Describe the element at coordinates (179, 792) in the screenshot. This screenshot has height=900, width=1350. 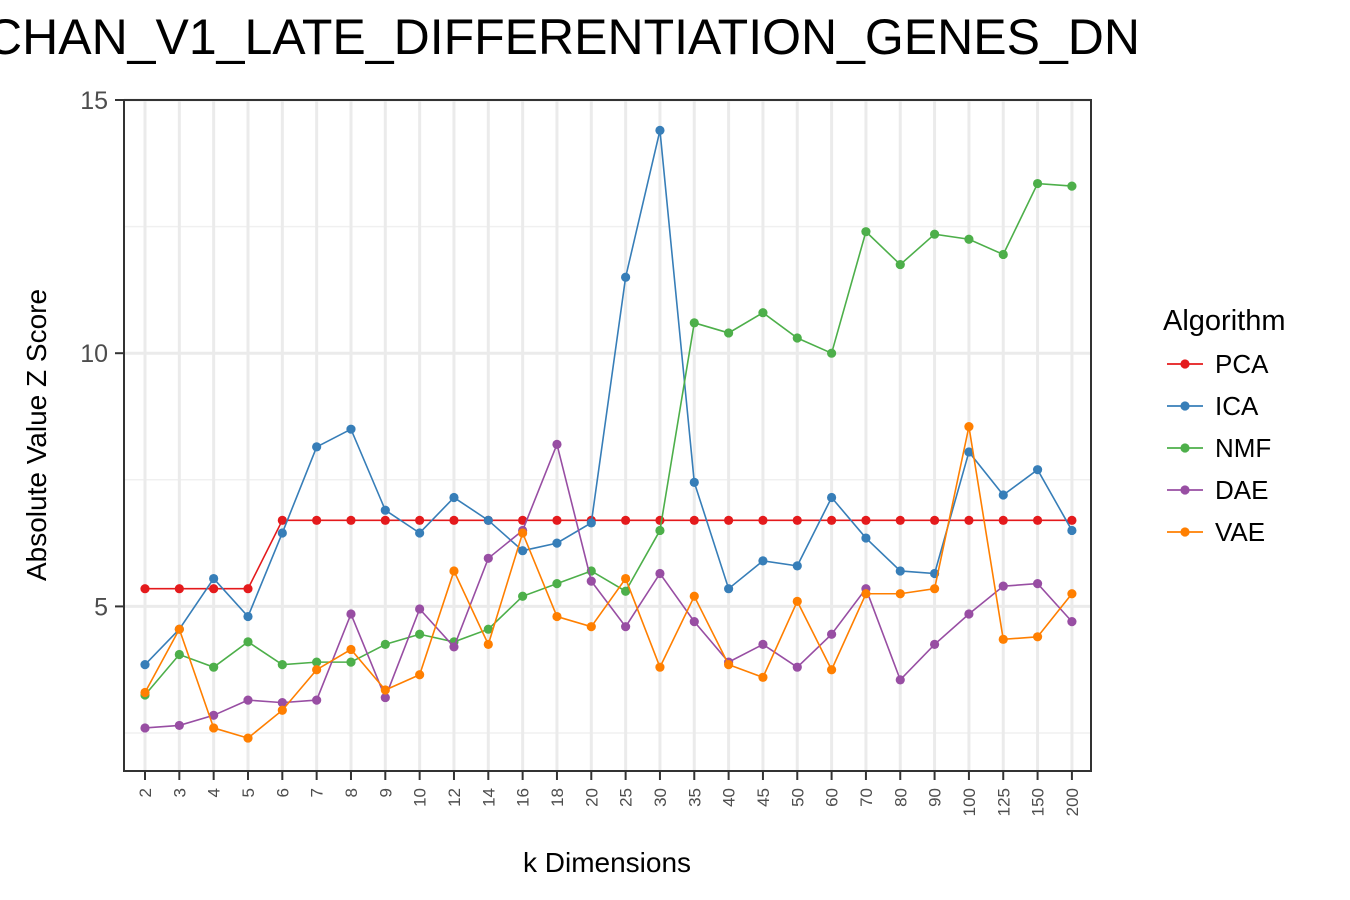
I see `x-tick-label: 3` at that location.